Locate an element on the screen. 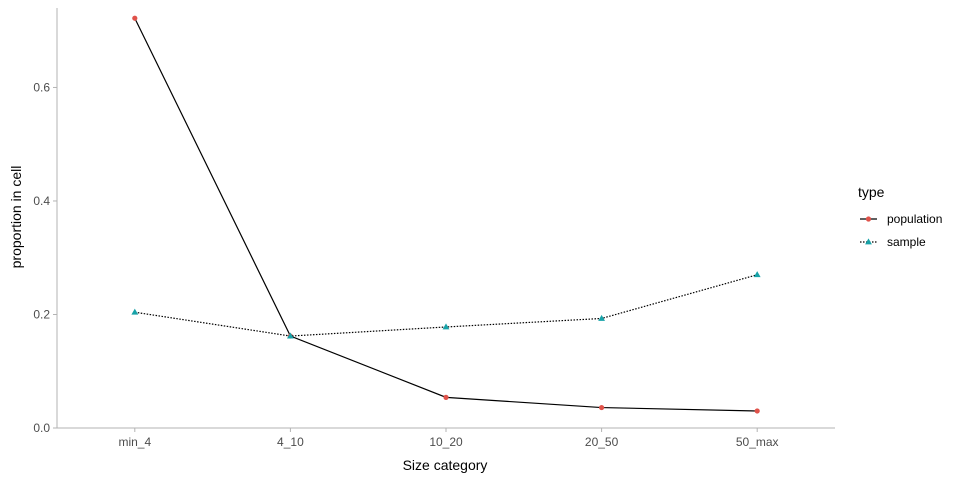 The image size is (960, 480). x-tick-label: 4_10 is located at coordinates (290, 442).